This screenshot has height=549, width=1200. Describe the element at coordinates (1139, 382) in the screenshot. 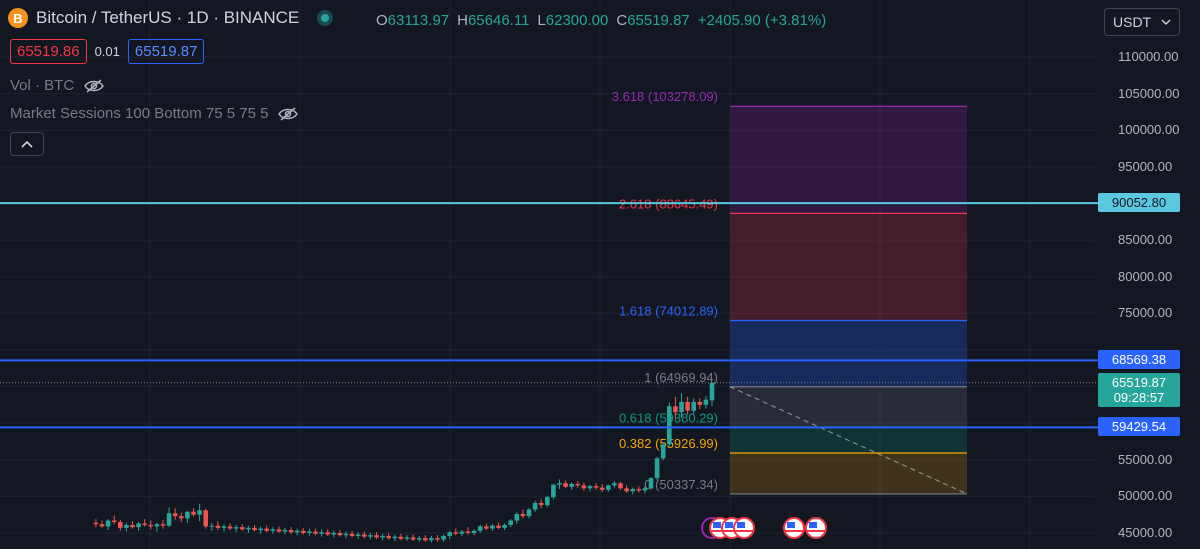

I see `current-price-value: 65519.87` at that location.